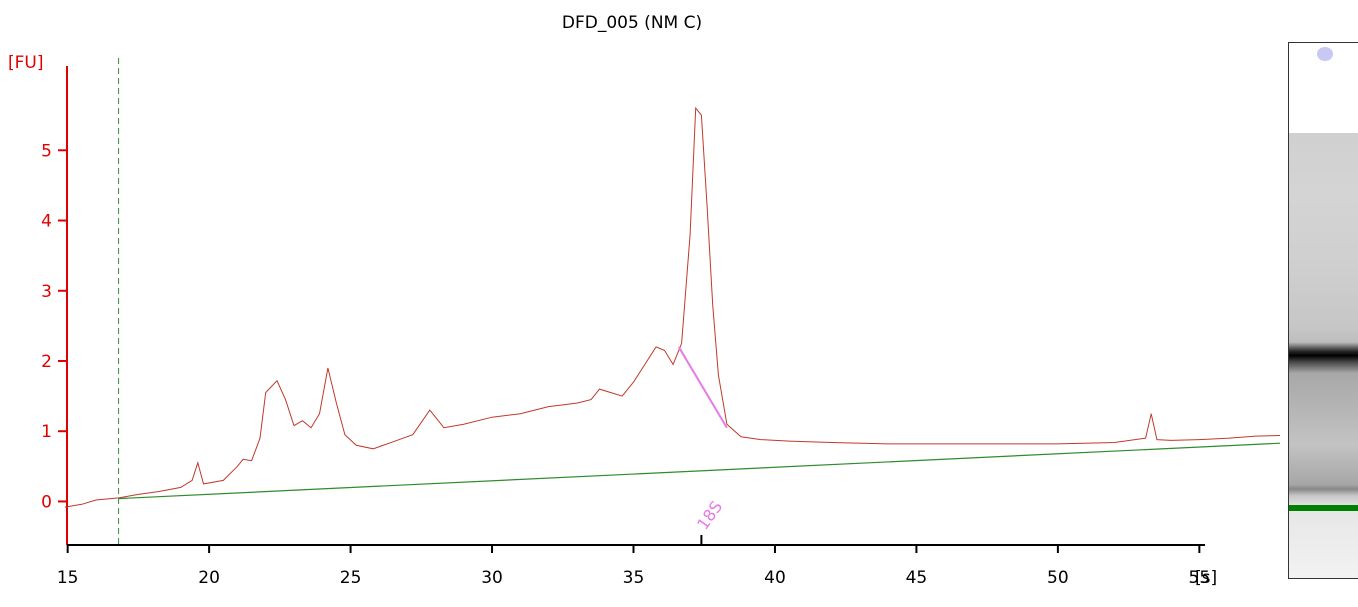  I want to click on y-axis-ticks: 0 1 2 3 4 5, so click(54, 326).